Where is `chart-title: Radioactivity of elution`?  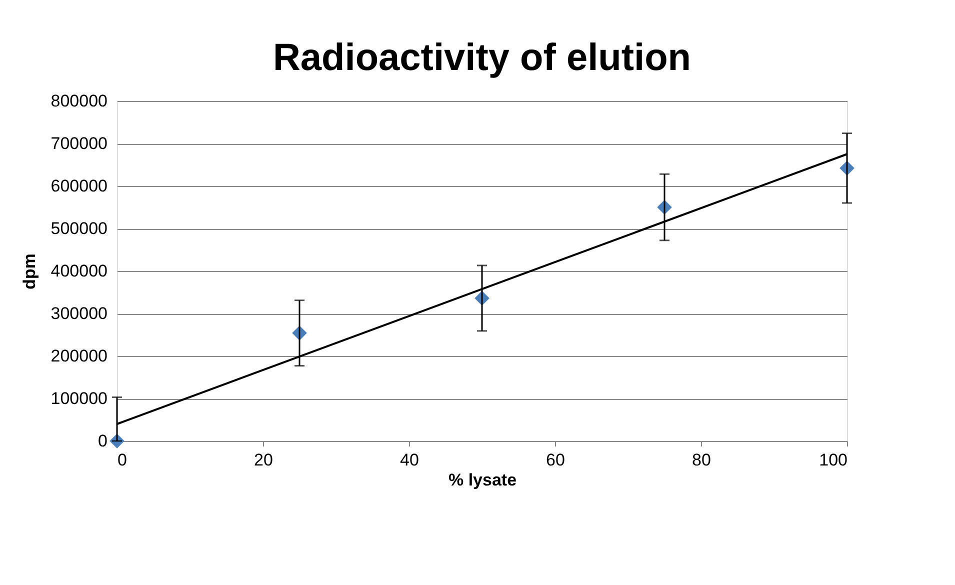
chart-title: Radioactivity of elution is located at coordinates (482, 58).